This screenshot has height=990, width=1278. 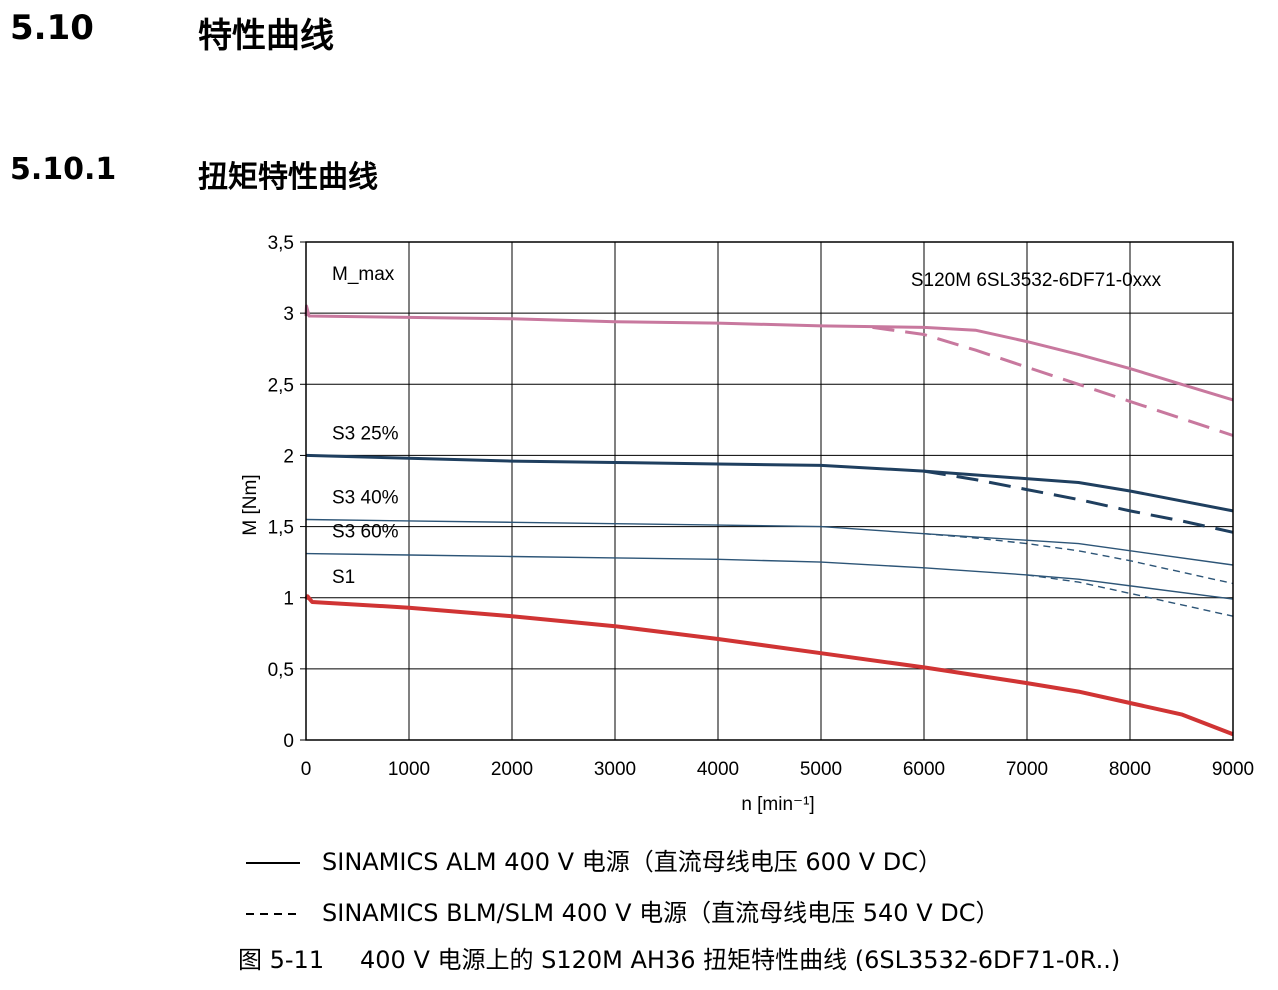 What do you see at coordinates (288, 314) in the screenshot?
I see `y-tick-label: 3` at bounding box center [288, 314].